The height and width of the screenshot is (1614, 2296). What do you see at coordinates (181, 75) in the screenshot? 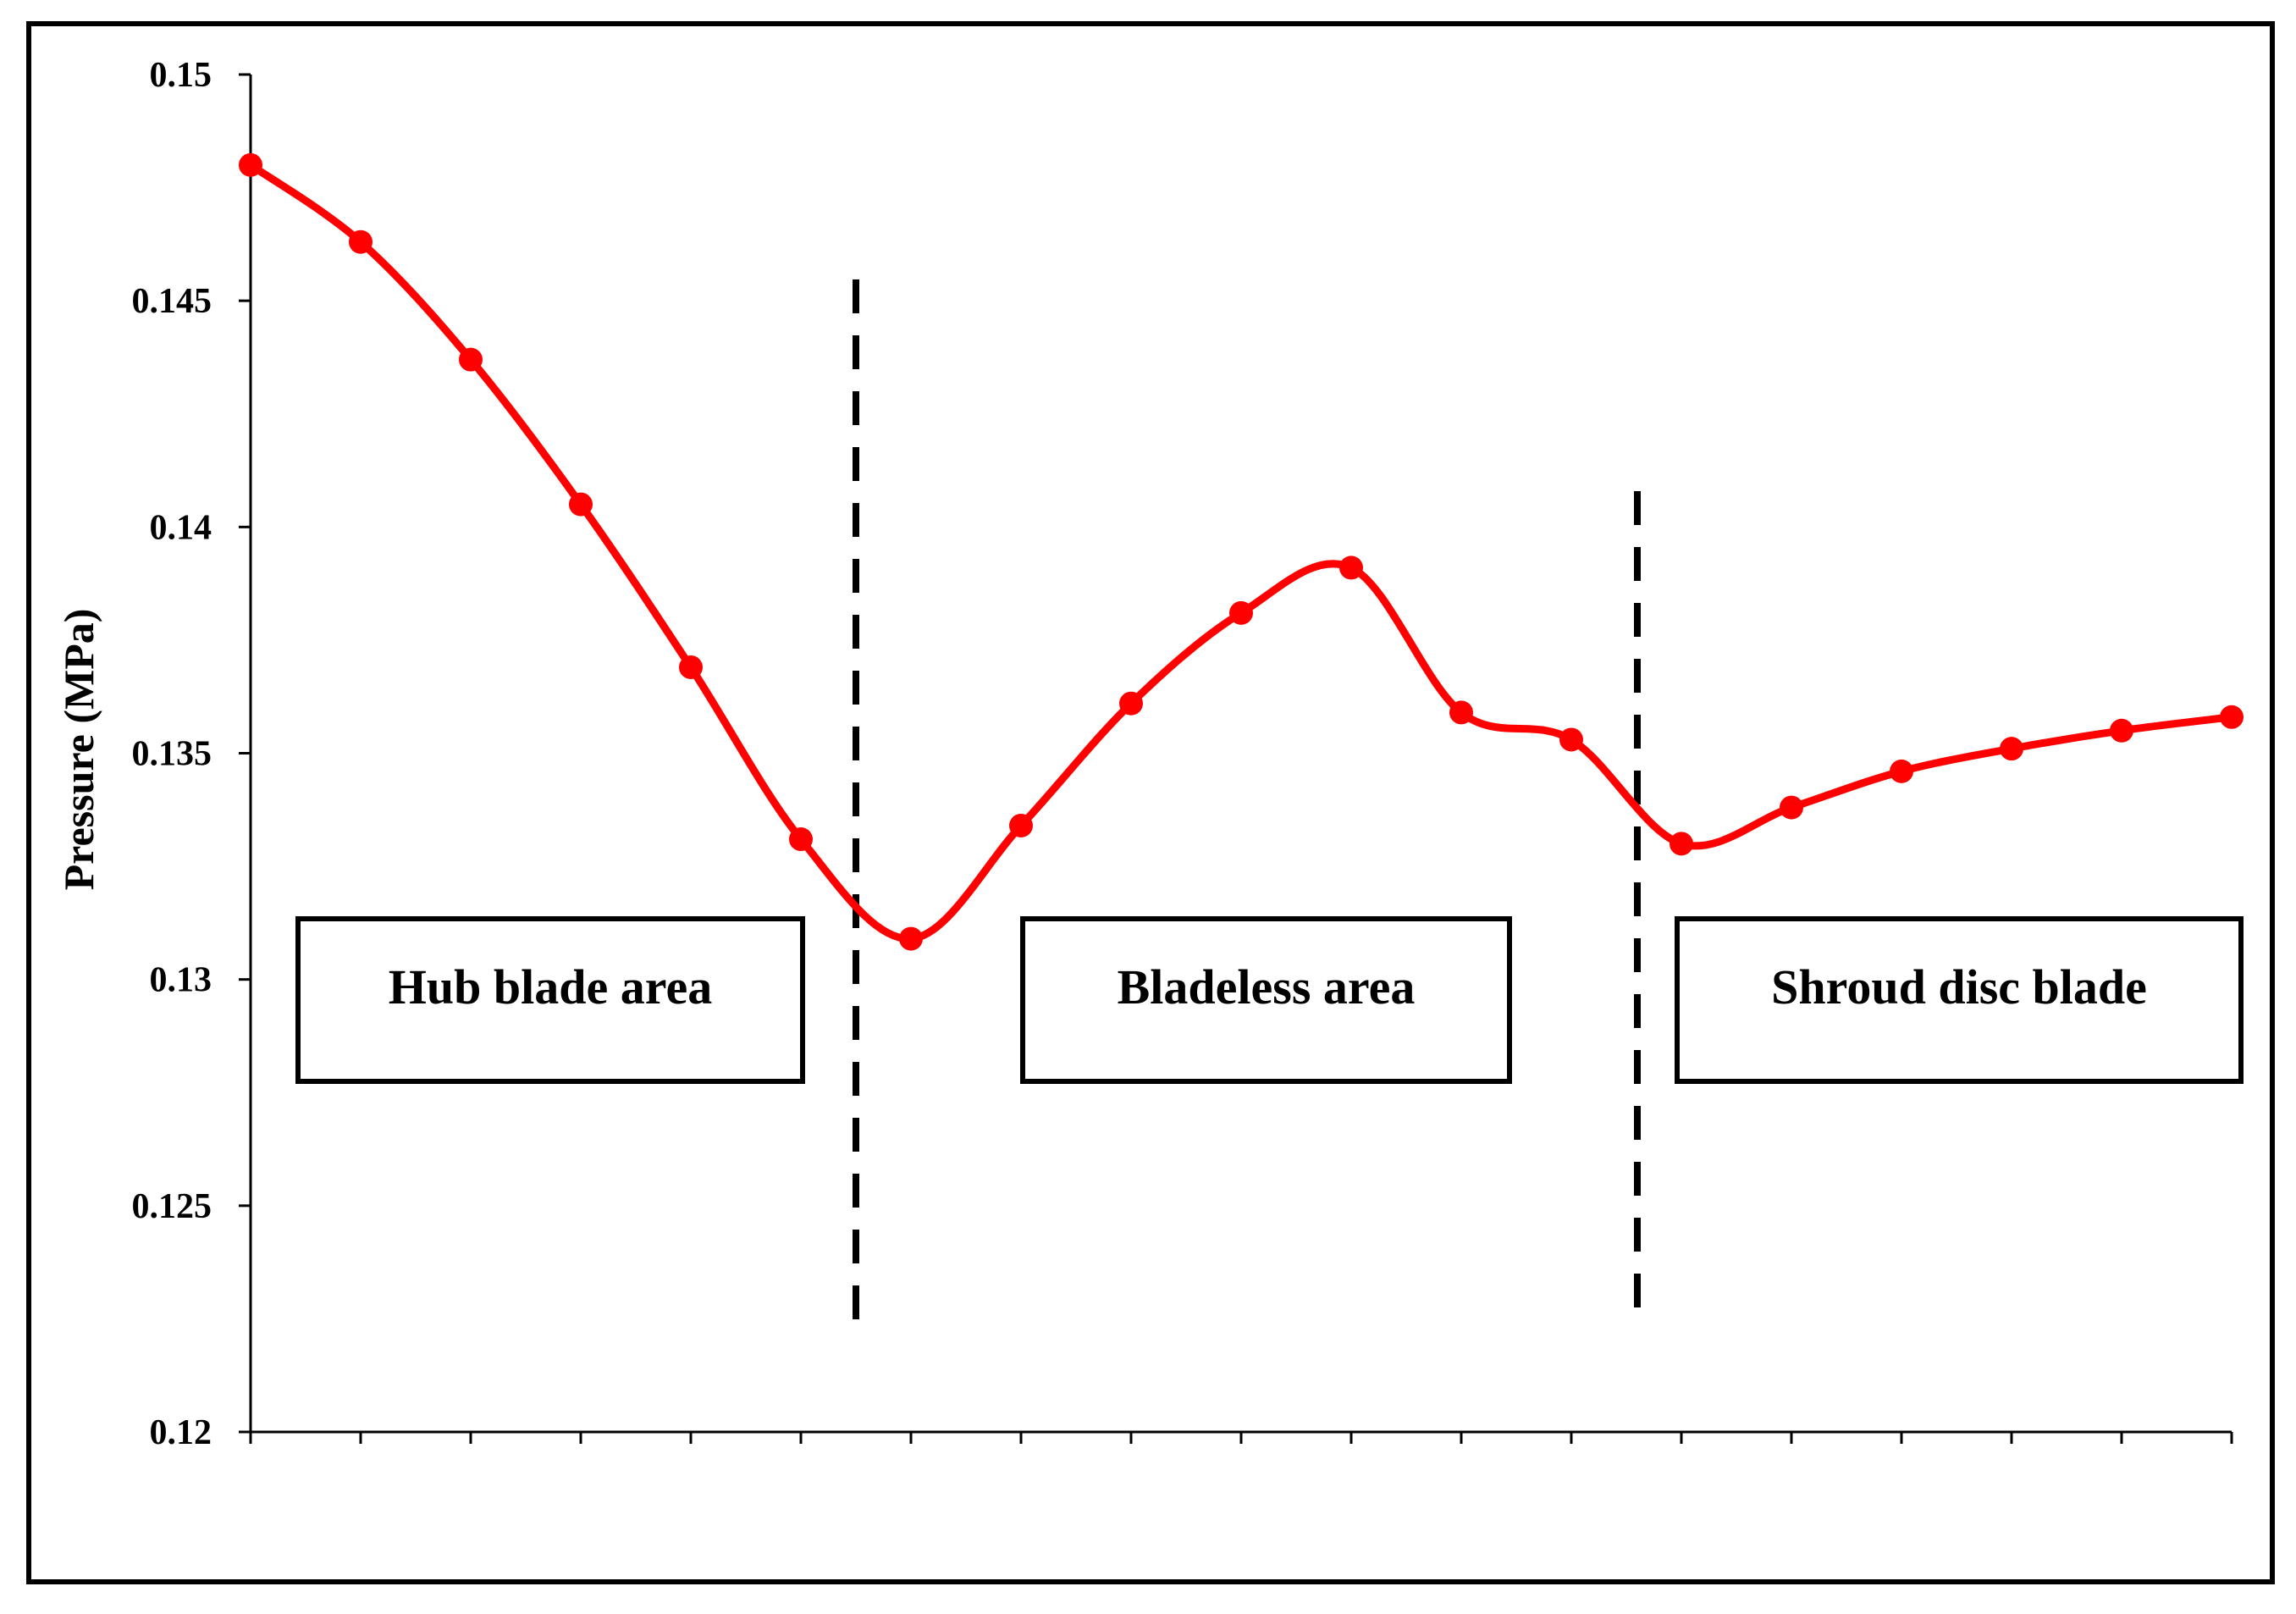
I see `y-tick-label-6: 0.15` at bounding box center [181, 75].